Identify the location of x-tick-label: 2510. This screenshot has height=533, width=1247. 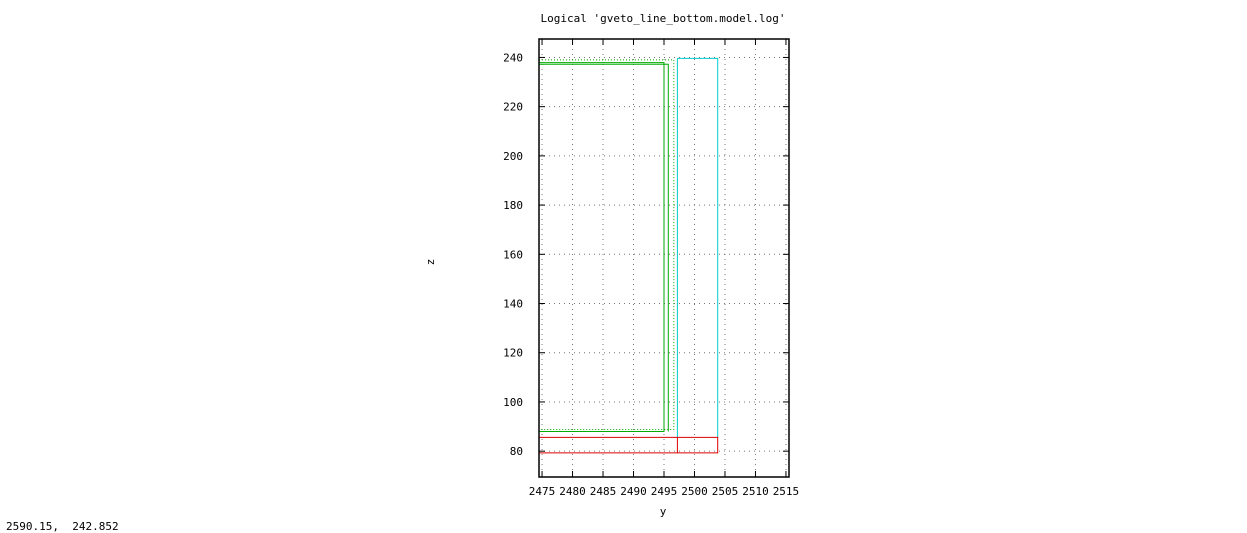
(755, 491).